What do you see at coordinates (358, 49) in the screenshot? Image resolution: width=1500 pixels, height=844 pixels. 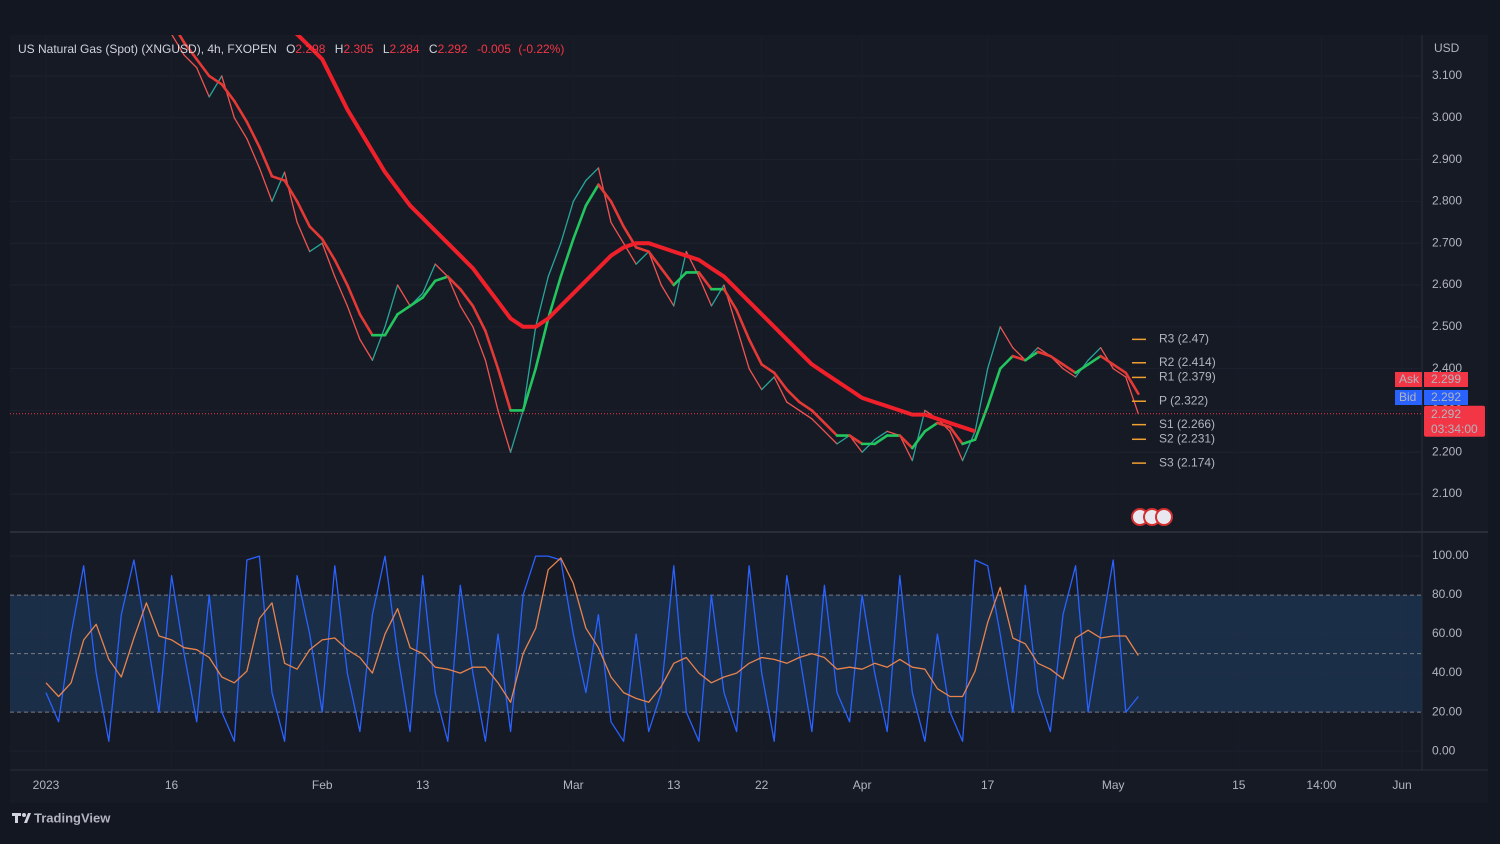 I see `ohlc-value: 2.305` at bounding box center [358, 49].